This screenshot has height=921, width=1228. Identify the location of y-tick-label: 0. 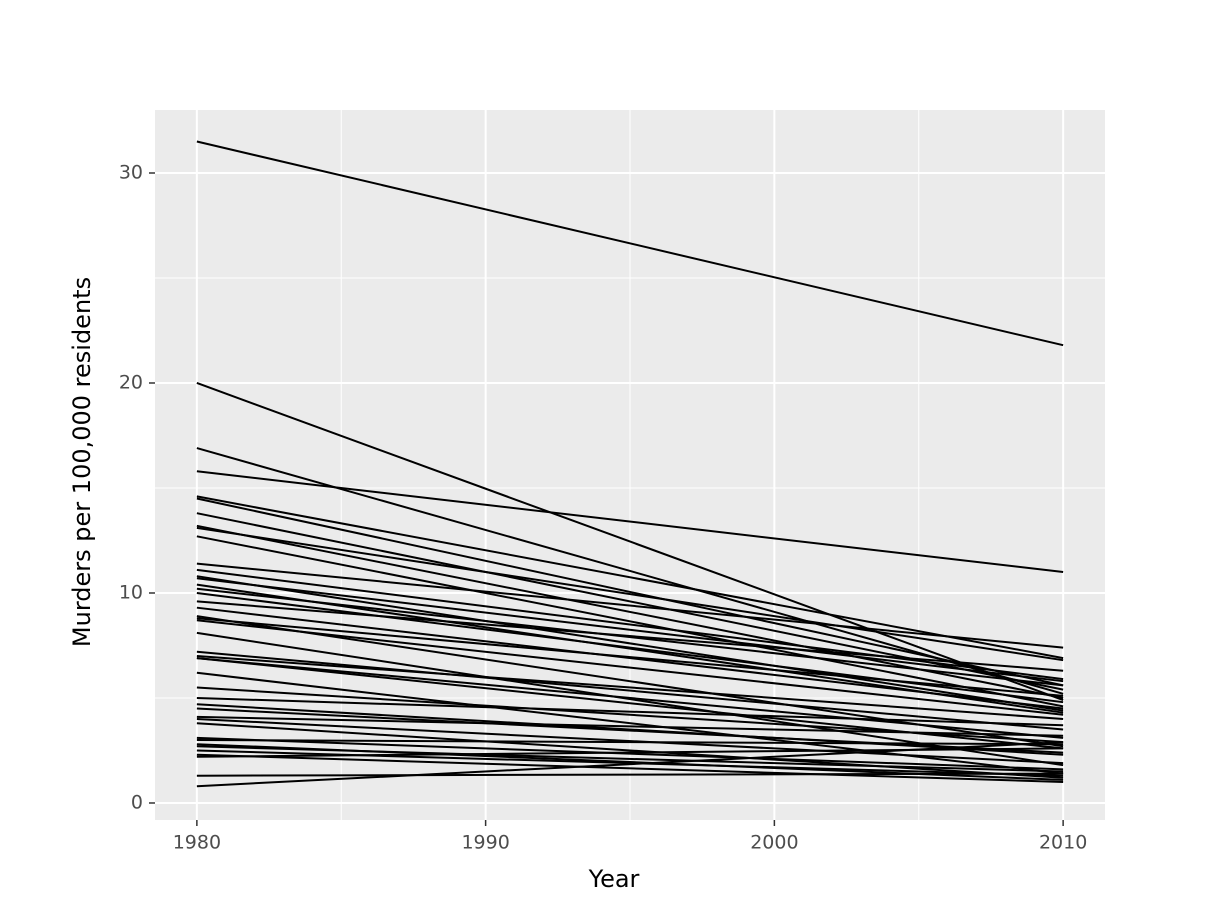
(137, 802).